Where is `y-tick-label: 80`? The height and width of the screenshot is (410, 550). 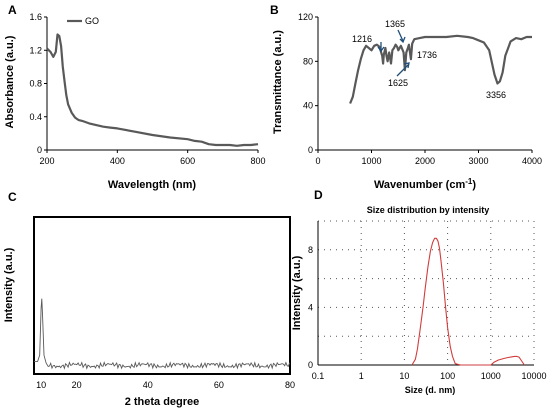
y-tick-label: 80 is located at coordinates (308, 61).